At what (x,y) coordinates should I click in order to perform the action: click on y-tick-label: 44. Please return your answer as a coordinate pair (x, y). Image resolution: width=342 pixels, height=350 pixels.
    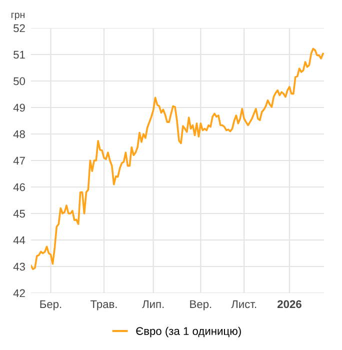
    Looking at the image, I should click on (19, 240).